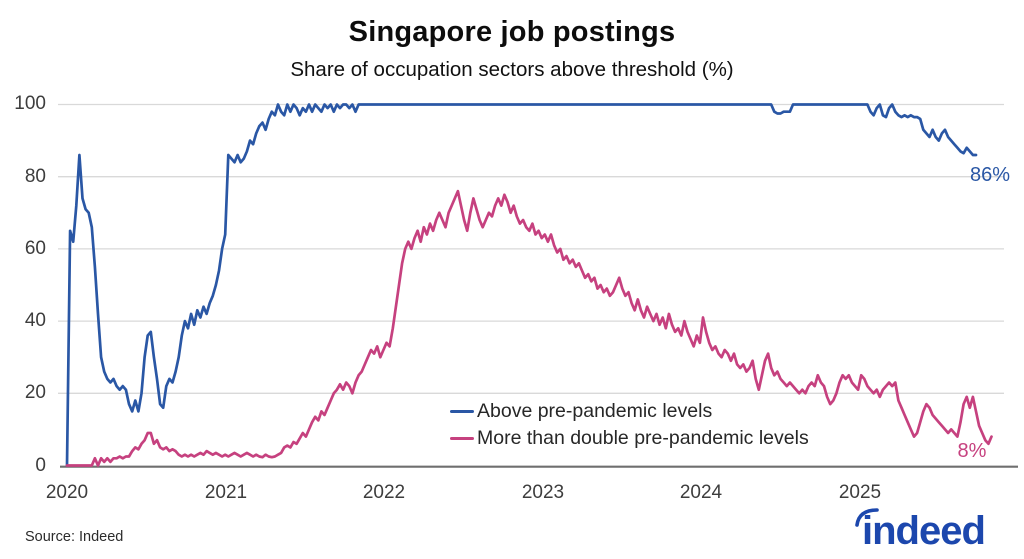 The height and width of the screenshot is (559, 1024). What do you see at coordinates (543, 492) in the screenshot?
I see `x-tick-label-2023: 2023` at bounding box center [543, 492].